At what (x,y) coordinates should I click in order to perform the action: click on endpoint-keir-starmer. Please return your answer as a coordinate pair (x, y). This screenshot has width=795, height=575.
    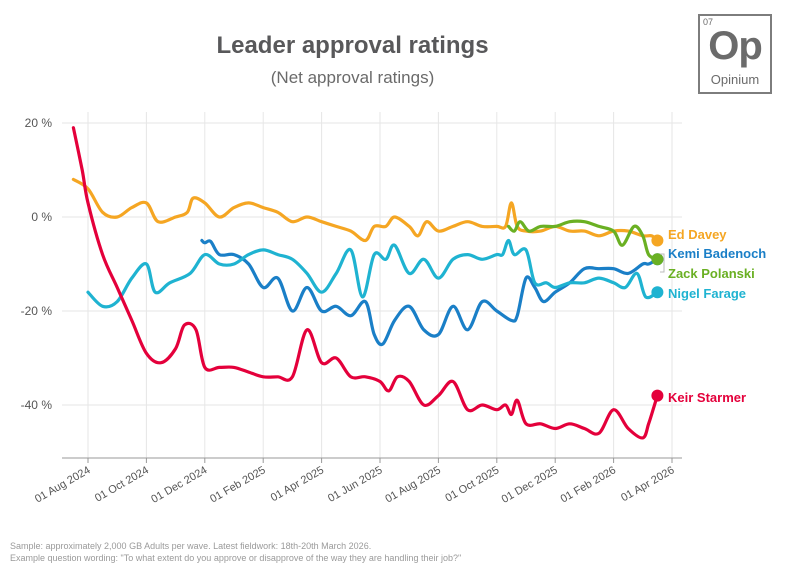
    Looking at the image, I should click on (657, 395).